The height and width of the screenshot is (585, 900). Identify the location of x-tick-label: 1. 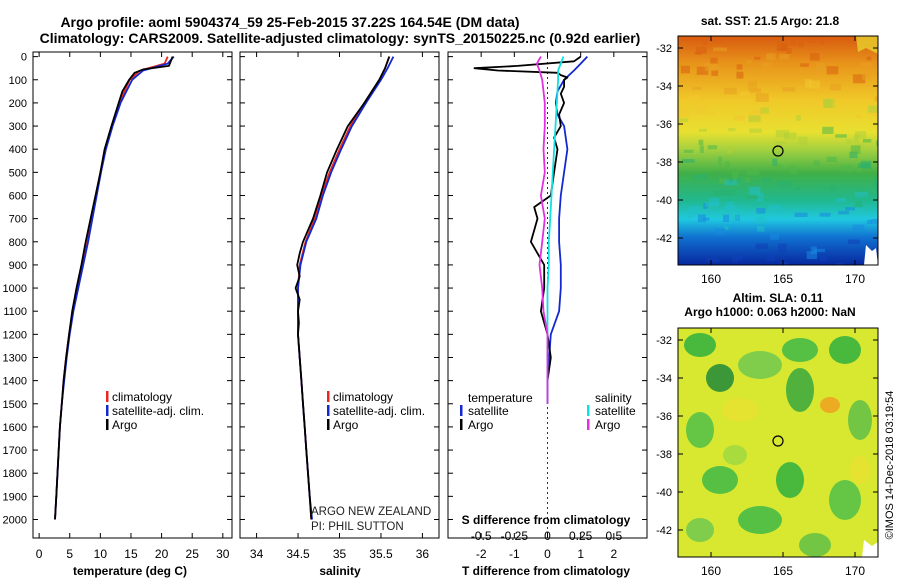
(580, 554).